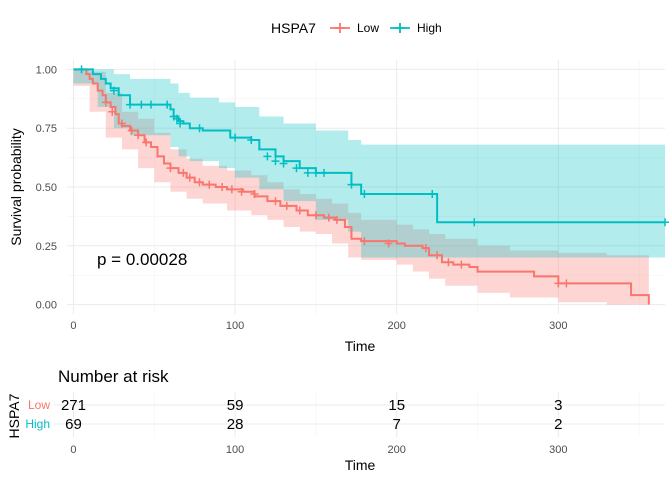 The image size is (672, 480). Describe the element at coordinates (558, 424) in the screenshot. I see `risk-count-high: 2` at that location.